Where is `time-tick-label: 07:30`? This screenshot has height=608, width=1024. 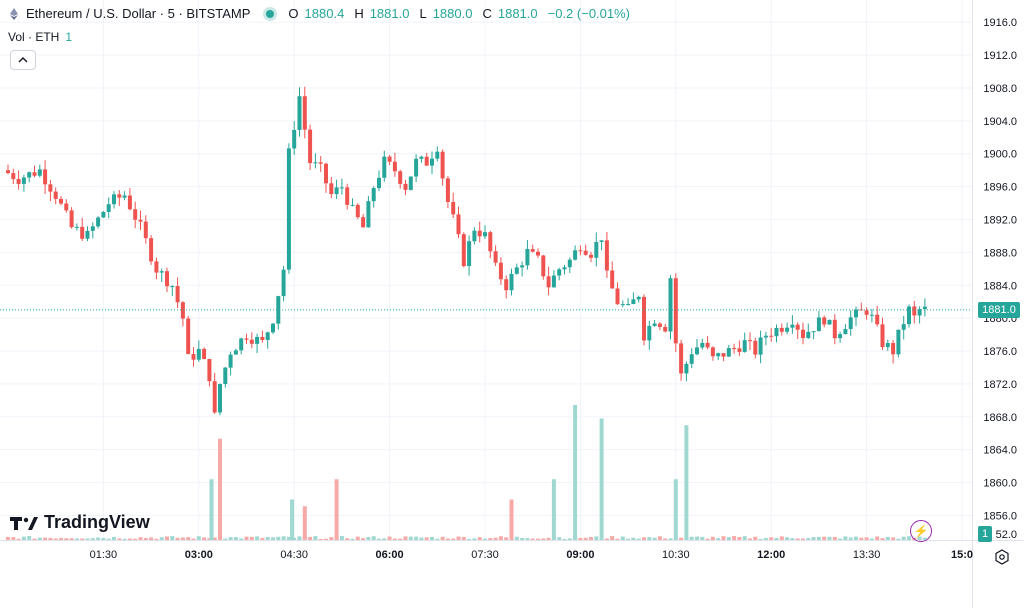 time-tick-label: 07:30 is located at coordinates (485, 555).